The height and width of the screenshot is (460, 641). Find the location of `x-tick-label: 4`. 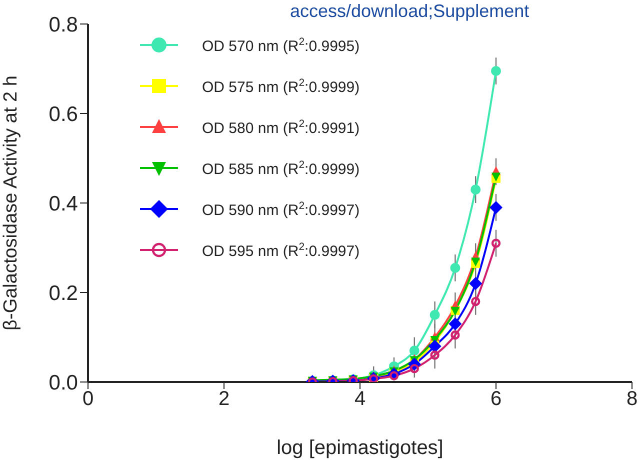

x-tick-label: 4 is located at coordinates (360, 399).